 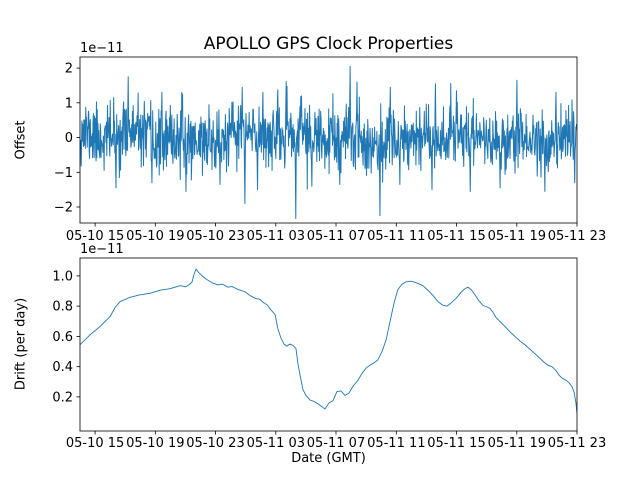 I want to click on y-tick-label: 0, so click(x=69, y=138).